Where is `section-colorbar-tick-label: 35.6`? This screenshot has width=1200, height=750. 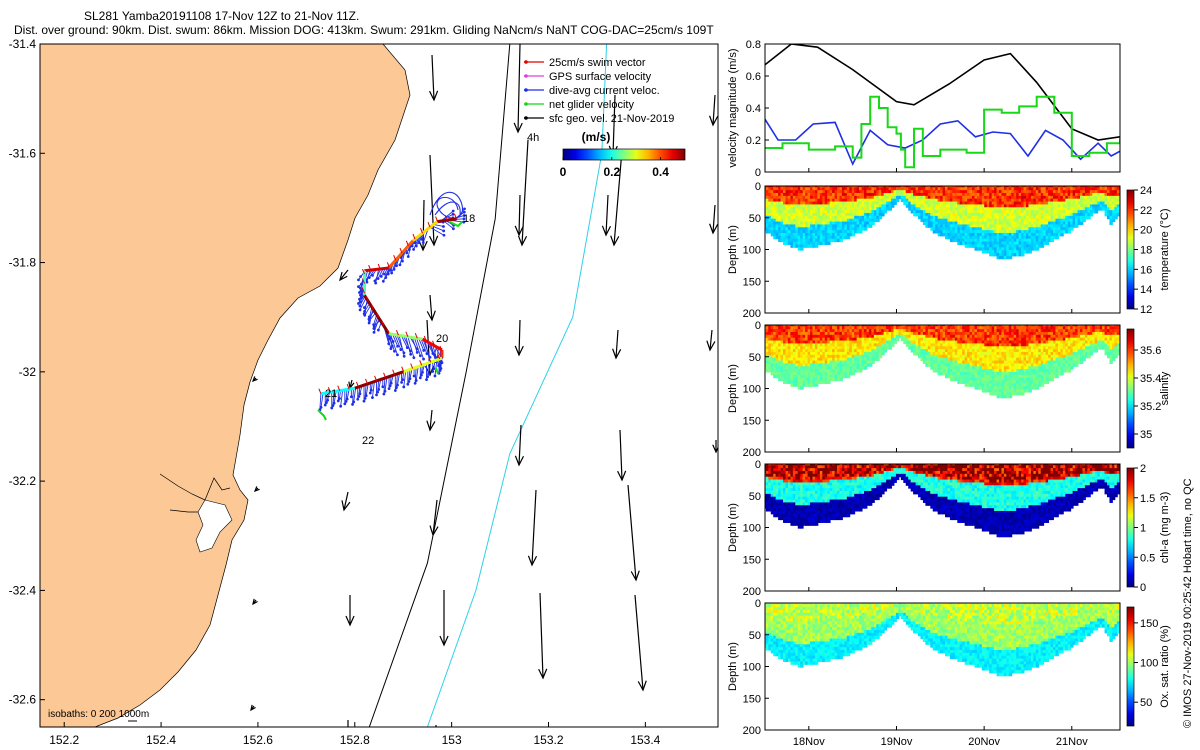 section-colorbar-tick-label: 35.6 is located at coordinates (1150, 351).